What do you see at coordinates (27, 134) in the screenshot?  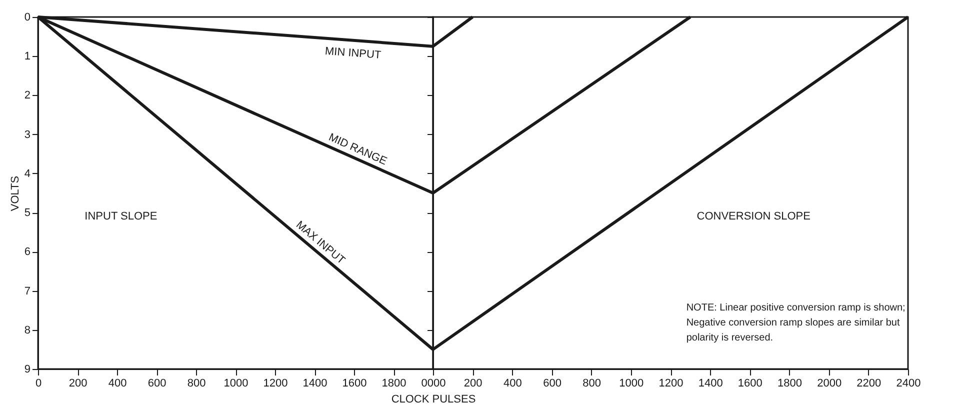 I see `y-tick-label: 3` at bounding box center [27, 134].